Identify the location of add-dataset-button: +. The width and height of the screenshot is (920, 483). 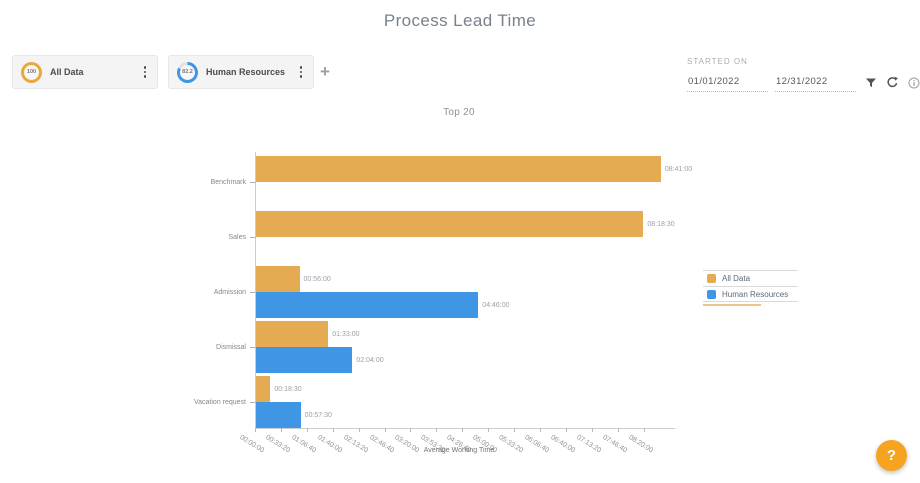
(325, 71).